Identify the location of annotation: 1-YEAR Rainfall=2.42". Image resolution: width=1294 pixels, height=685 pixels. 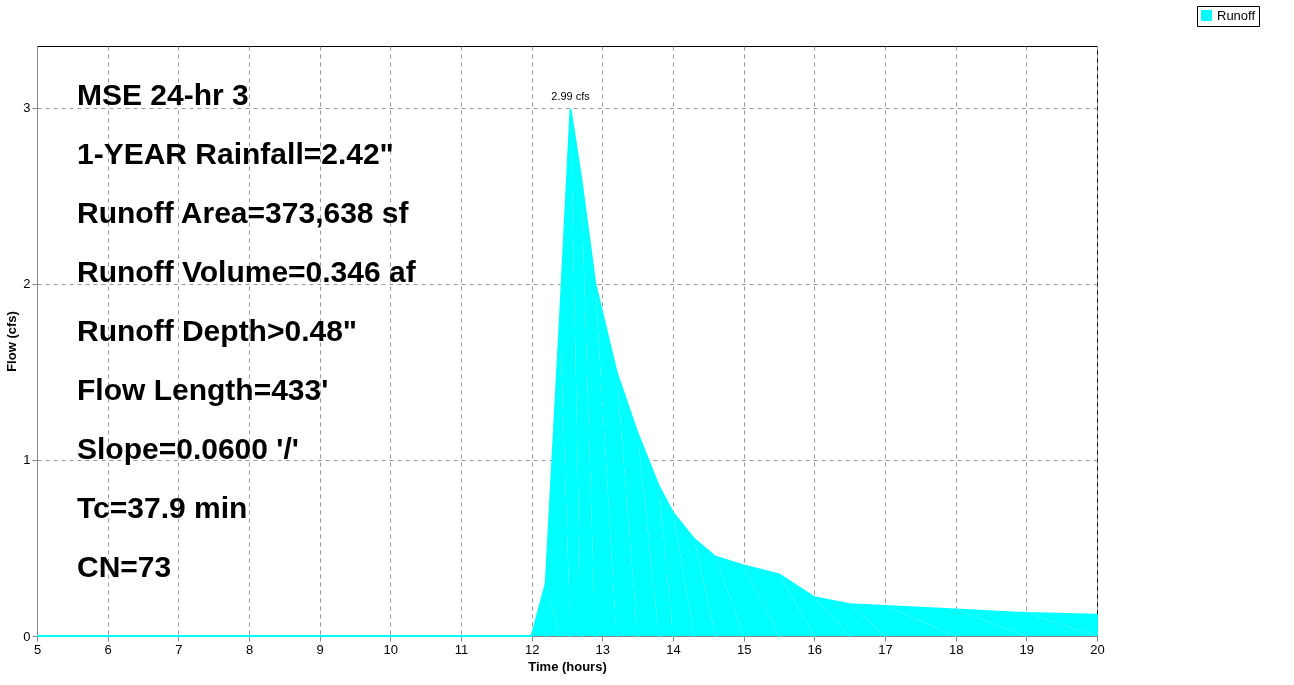
(235, 153).